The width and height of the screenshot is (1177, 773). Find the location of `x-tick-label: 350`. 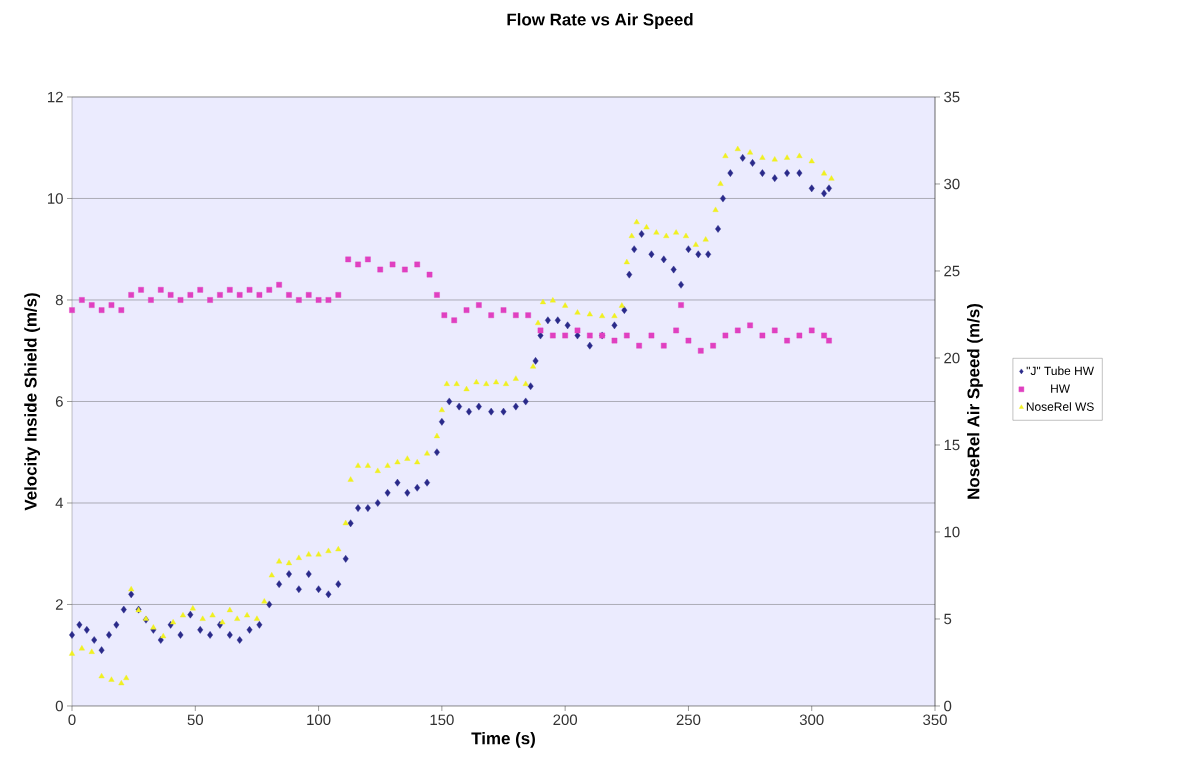

x-tick-label: 350 is located at coordinates (935, 720).